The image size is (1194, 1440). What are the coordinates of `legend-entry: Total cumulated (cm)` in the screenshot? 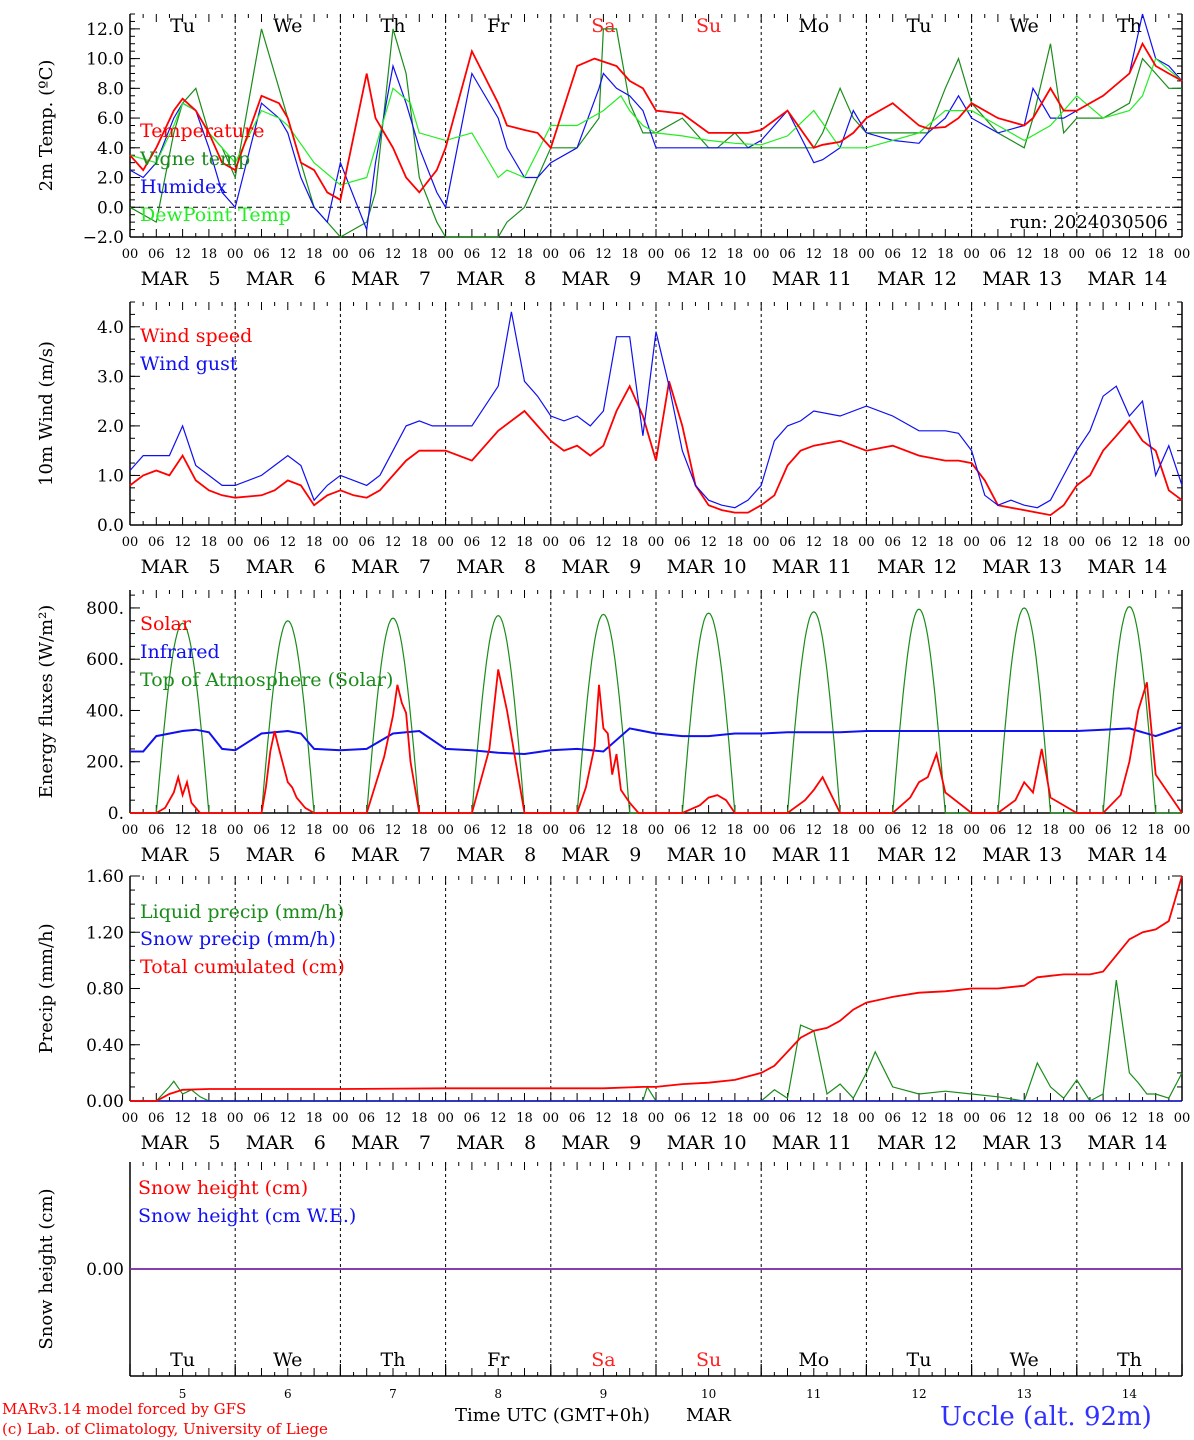 It's located at (242, 967).